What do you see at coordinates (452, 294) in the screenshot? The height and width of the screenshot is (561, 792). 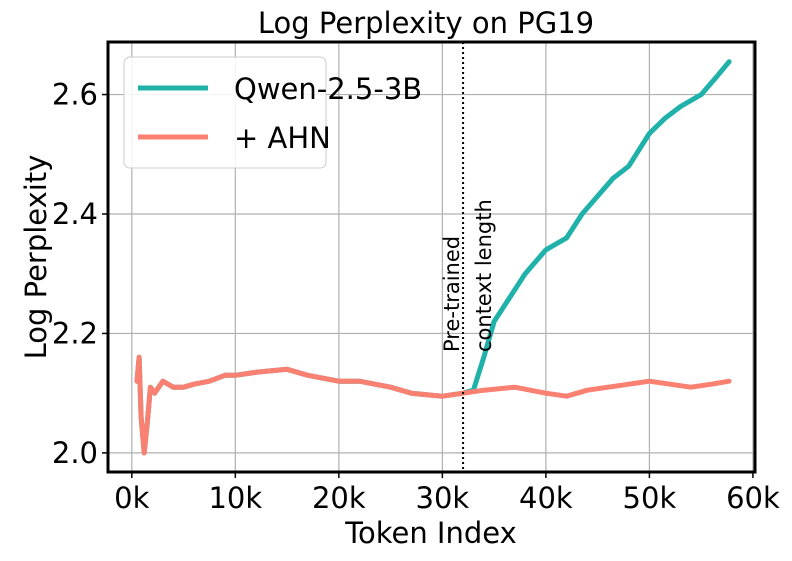 I see `annotation-line-1: Pre-trained` at bounding box center [452, 294].